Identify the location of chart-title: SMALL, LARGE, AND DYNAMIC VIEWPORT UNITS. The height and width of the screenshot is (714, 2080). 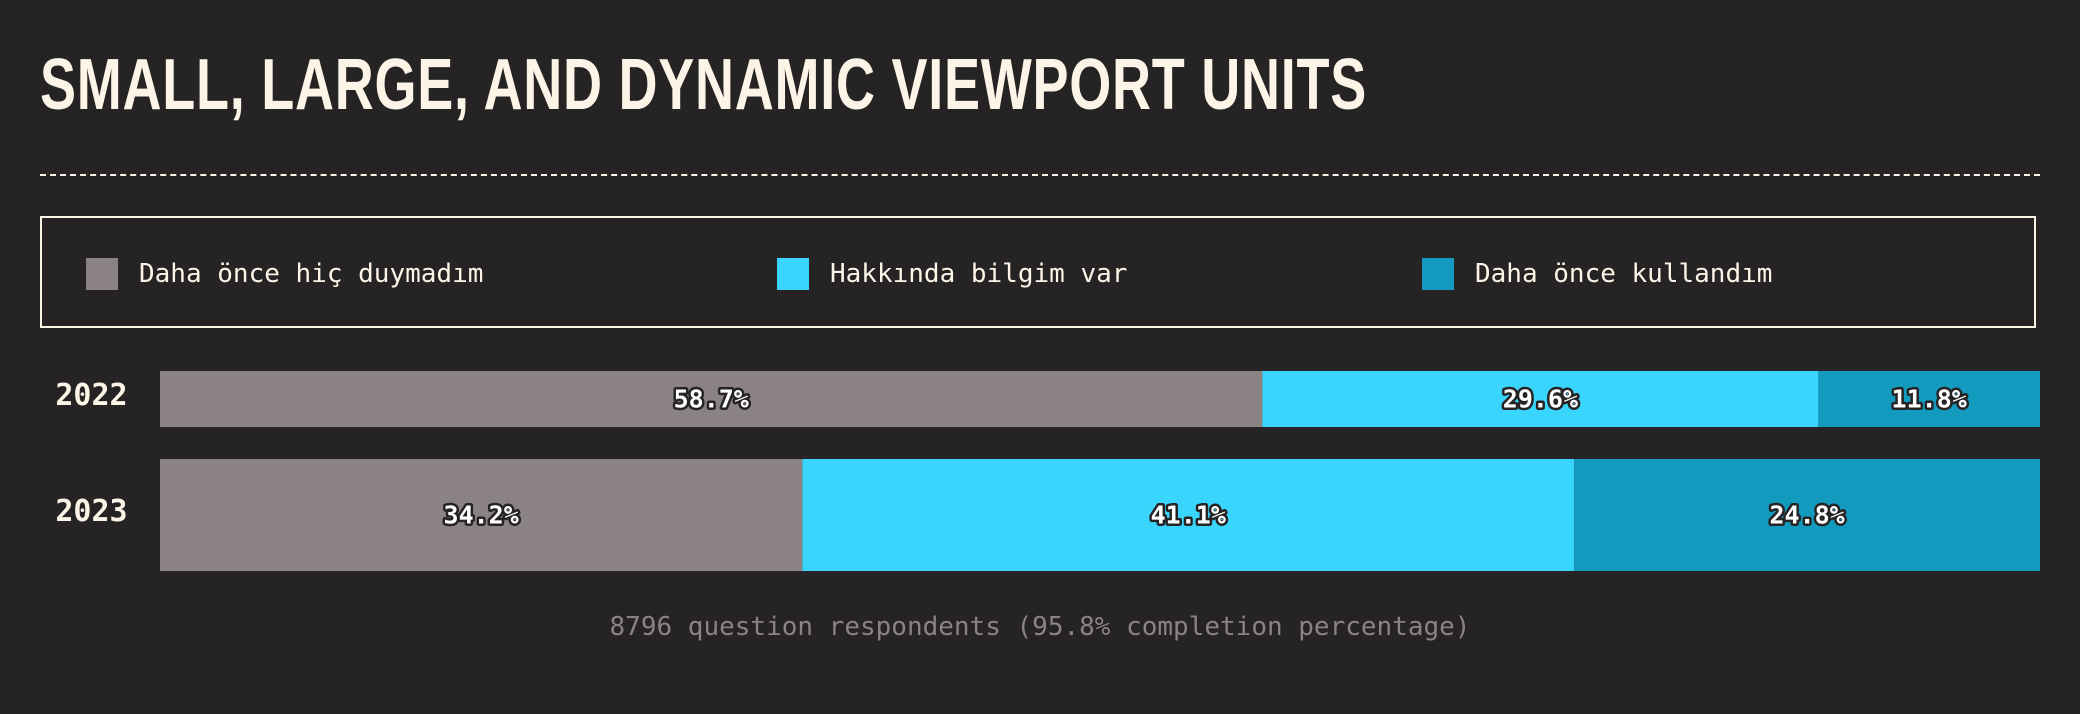
(703, 85).